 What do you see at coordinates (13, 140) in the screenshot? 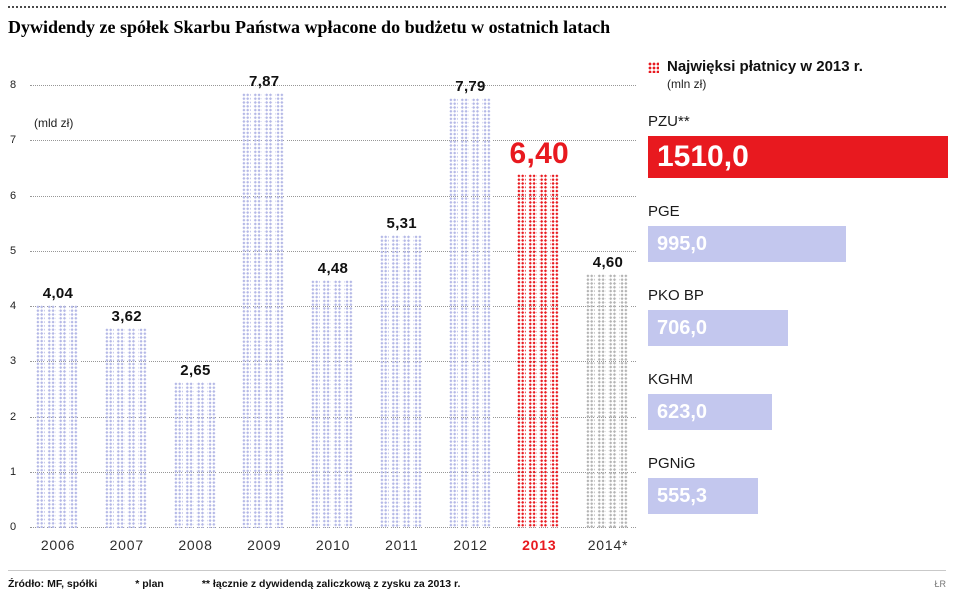
I see `y-tick-label: 7` at bounding box center [13, 140].